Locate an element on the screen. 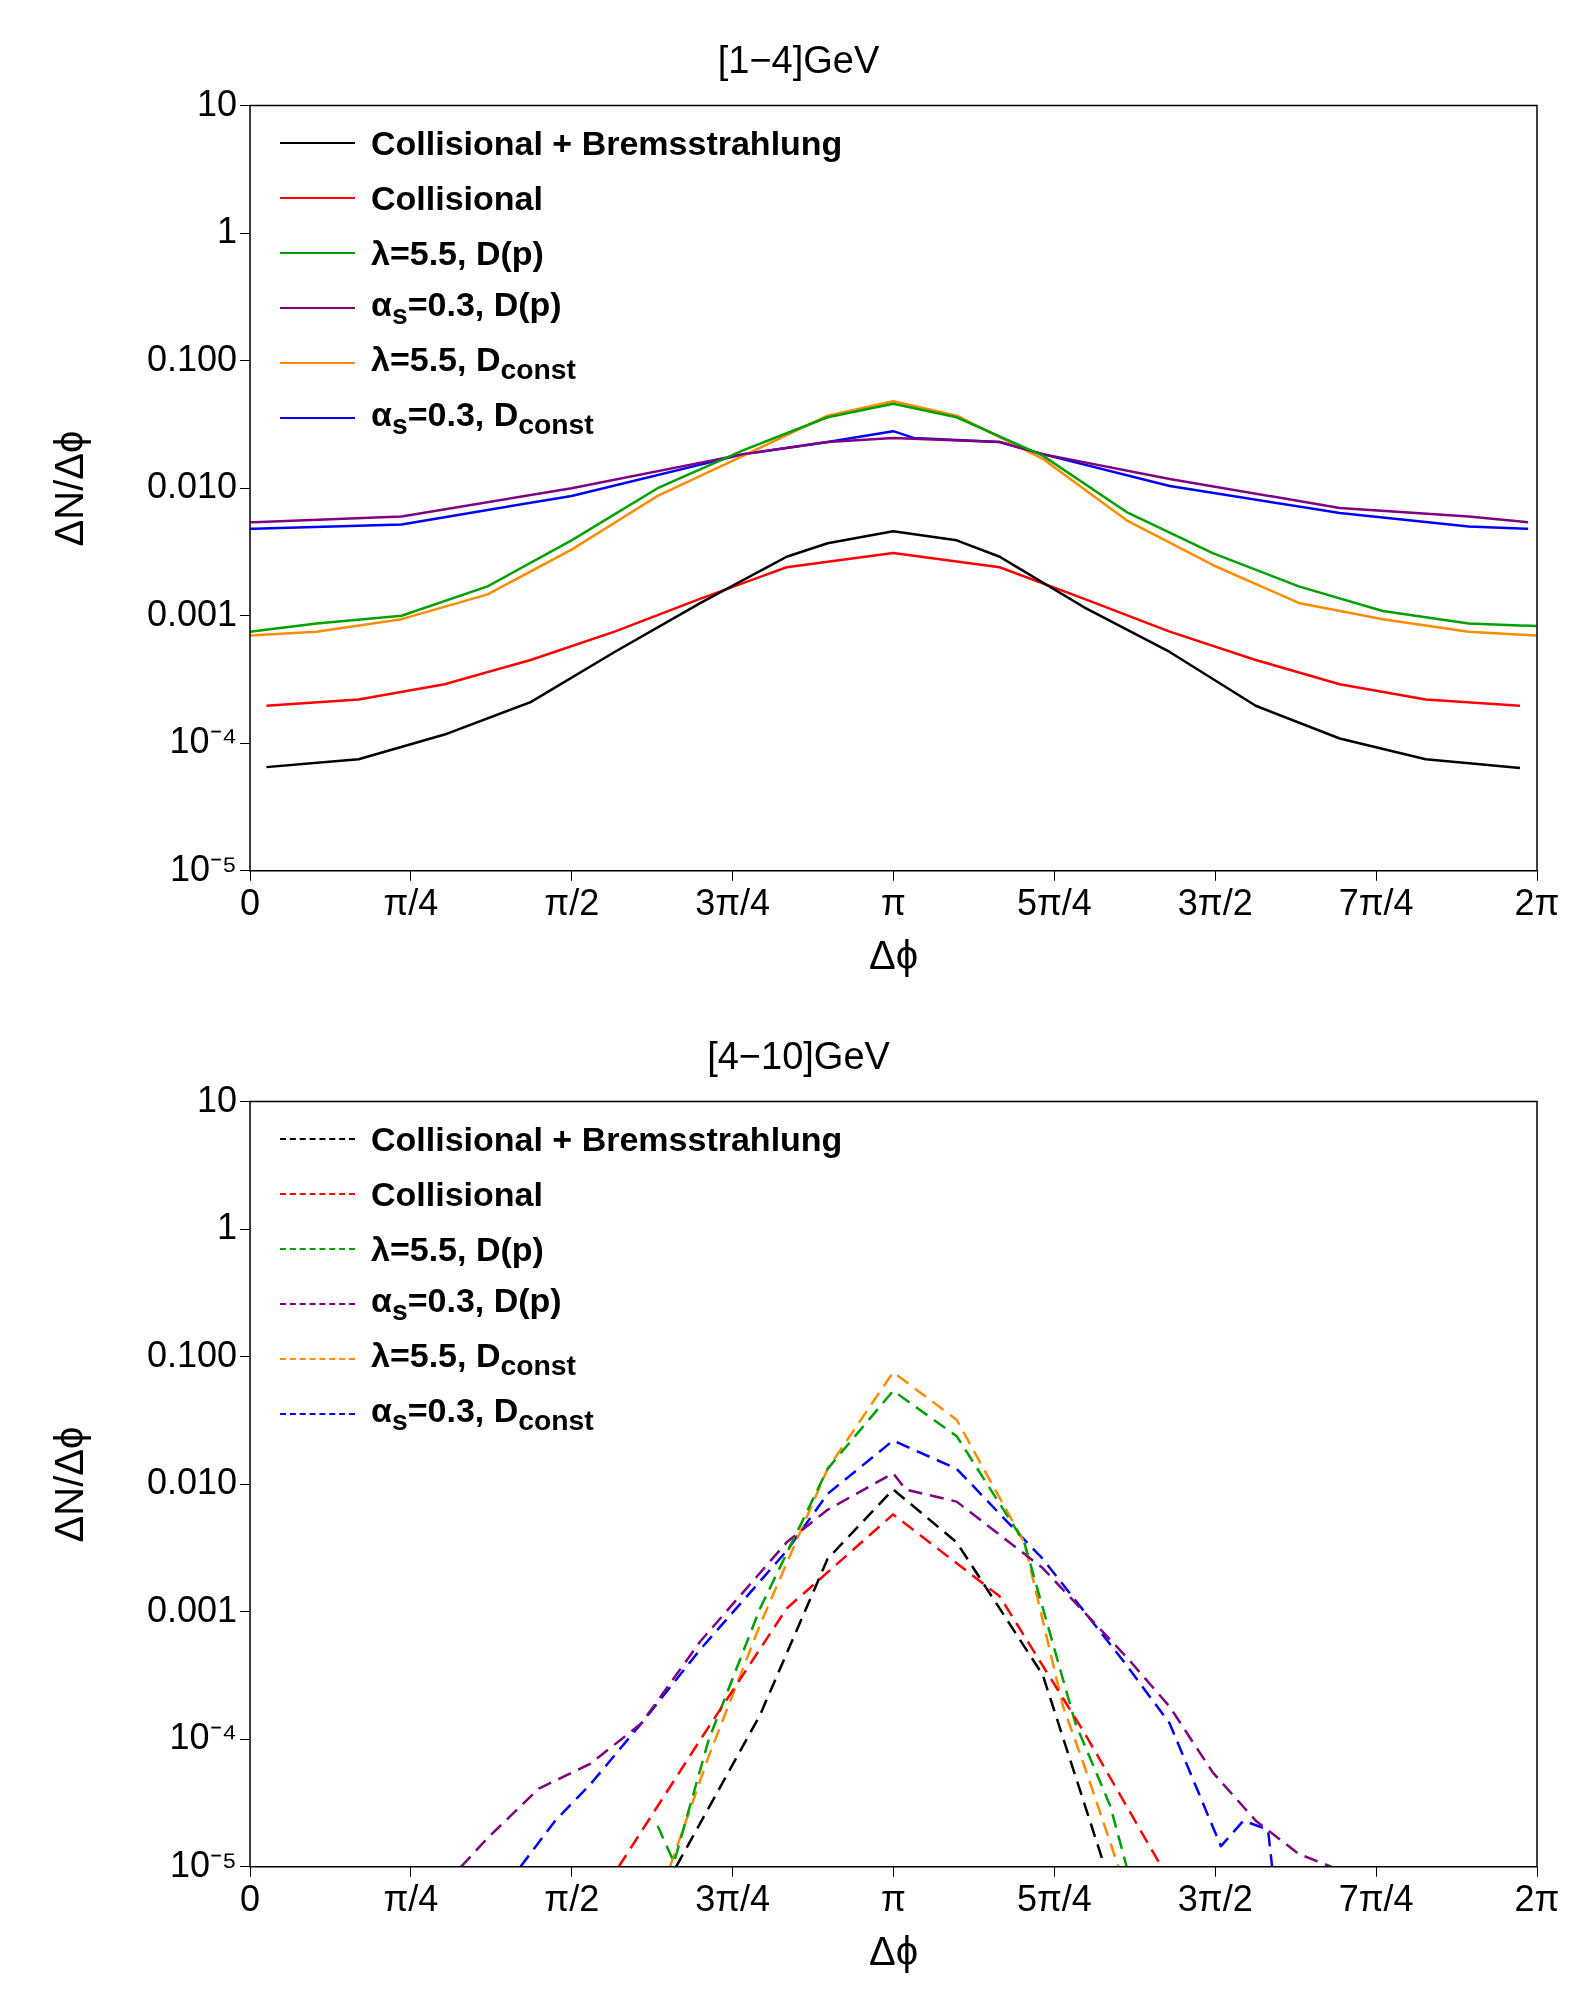  chart-title: [1−4]GeV is located at coordinates (798, 60).